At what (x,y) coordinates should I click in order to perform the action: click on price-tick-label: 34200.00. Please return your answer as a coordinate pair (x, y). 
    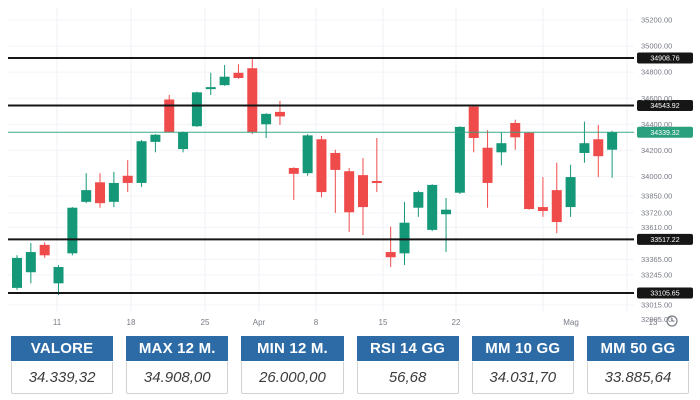
    Looking at the image, I should click on (656, 150).